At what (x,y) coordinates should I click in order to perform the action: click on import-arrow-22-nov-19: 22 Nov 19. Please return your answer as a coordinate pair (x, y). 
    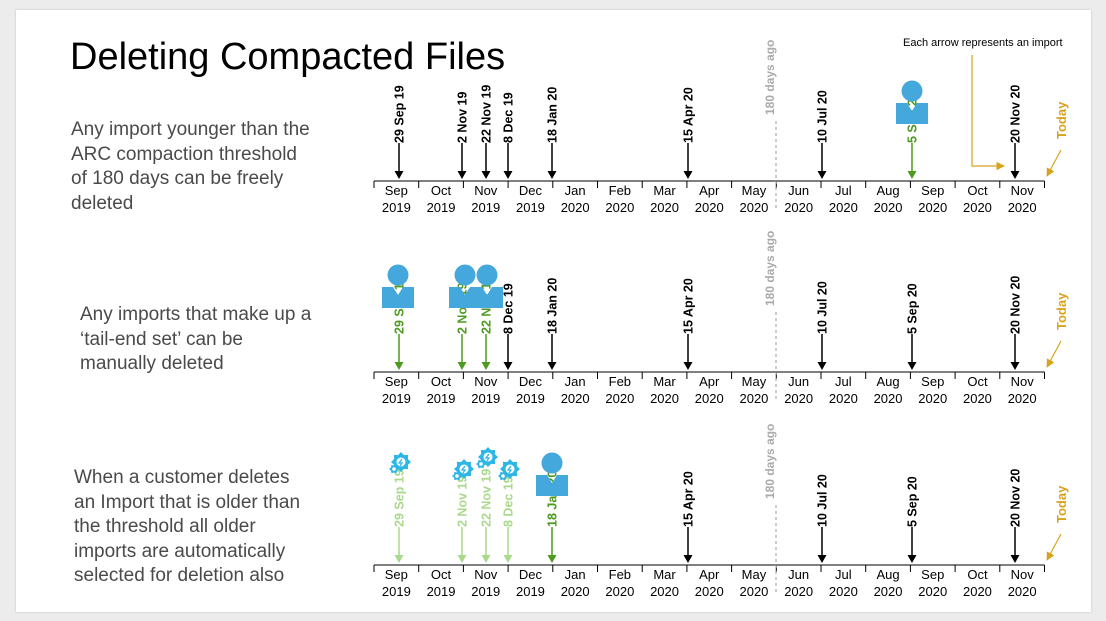
    Looking at the image, I should click on (487, 132).